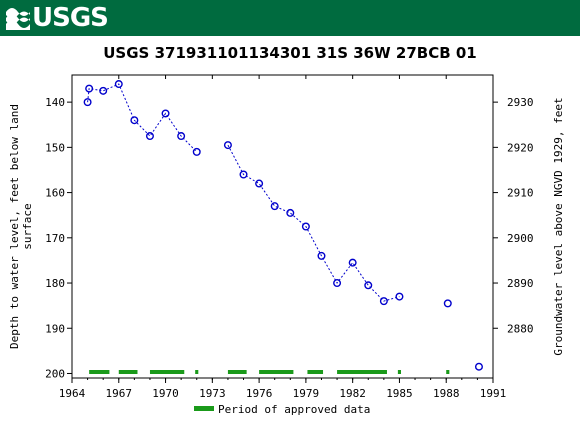 The width and height of the screenshot is (580, 430). Describe the element at coordinates (212, 393) in the screenshot. I see `x-tick-label: 1973` at that location.